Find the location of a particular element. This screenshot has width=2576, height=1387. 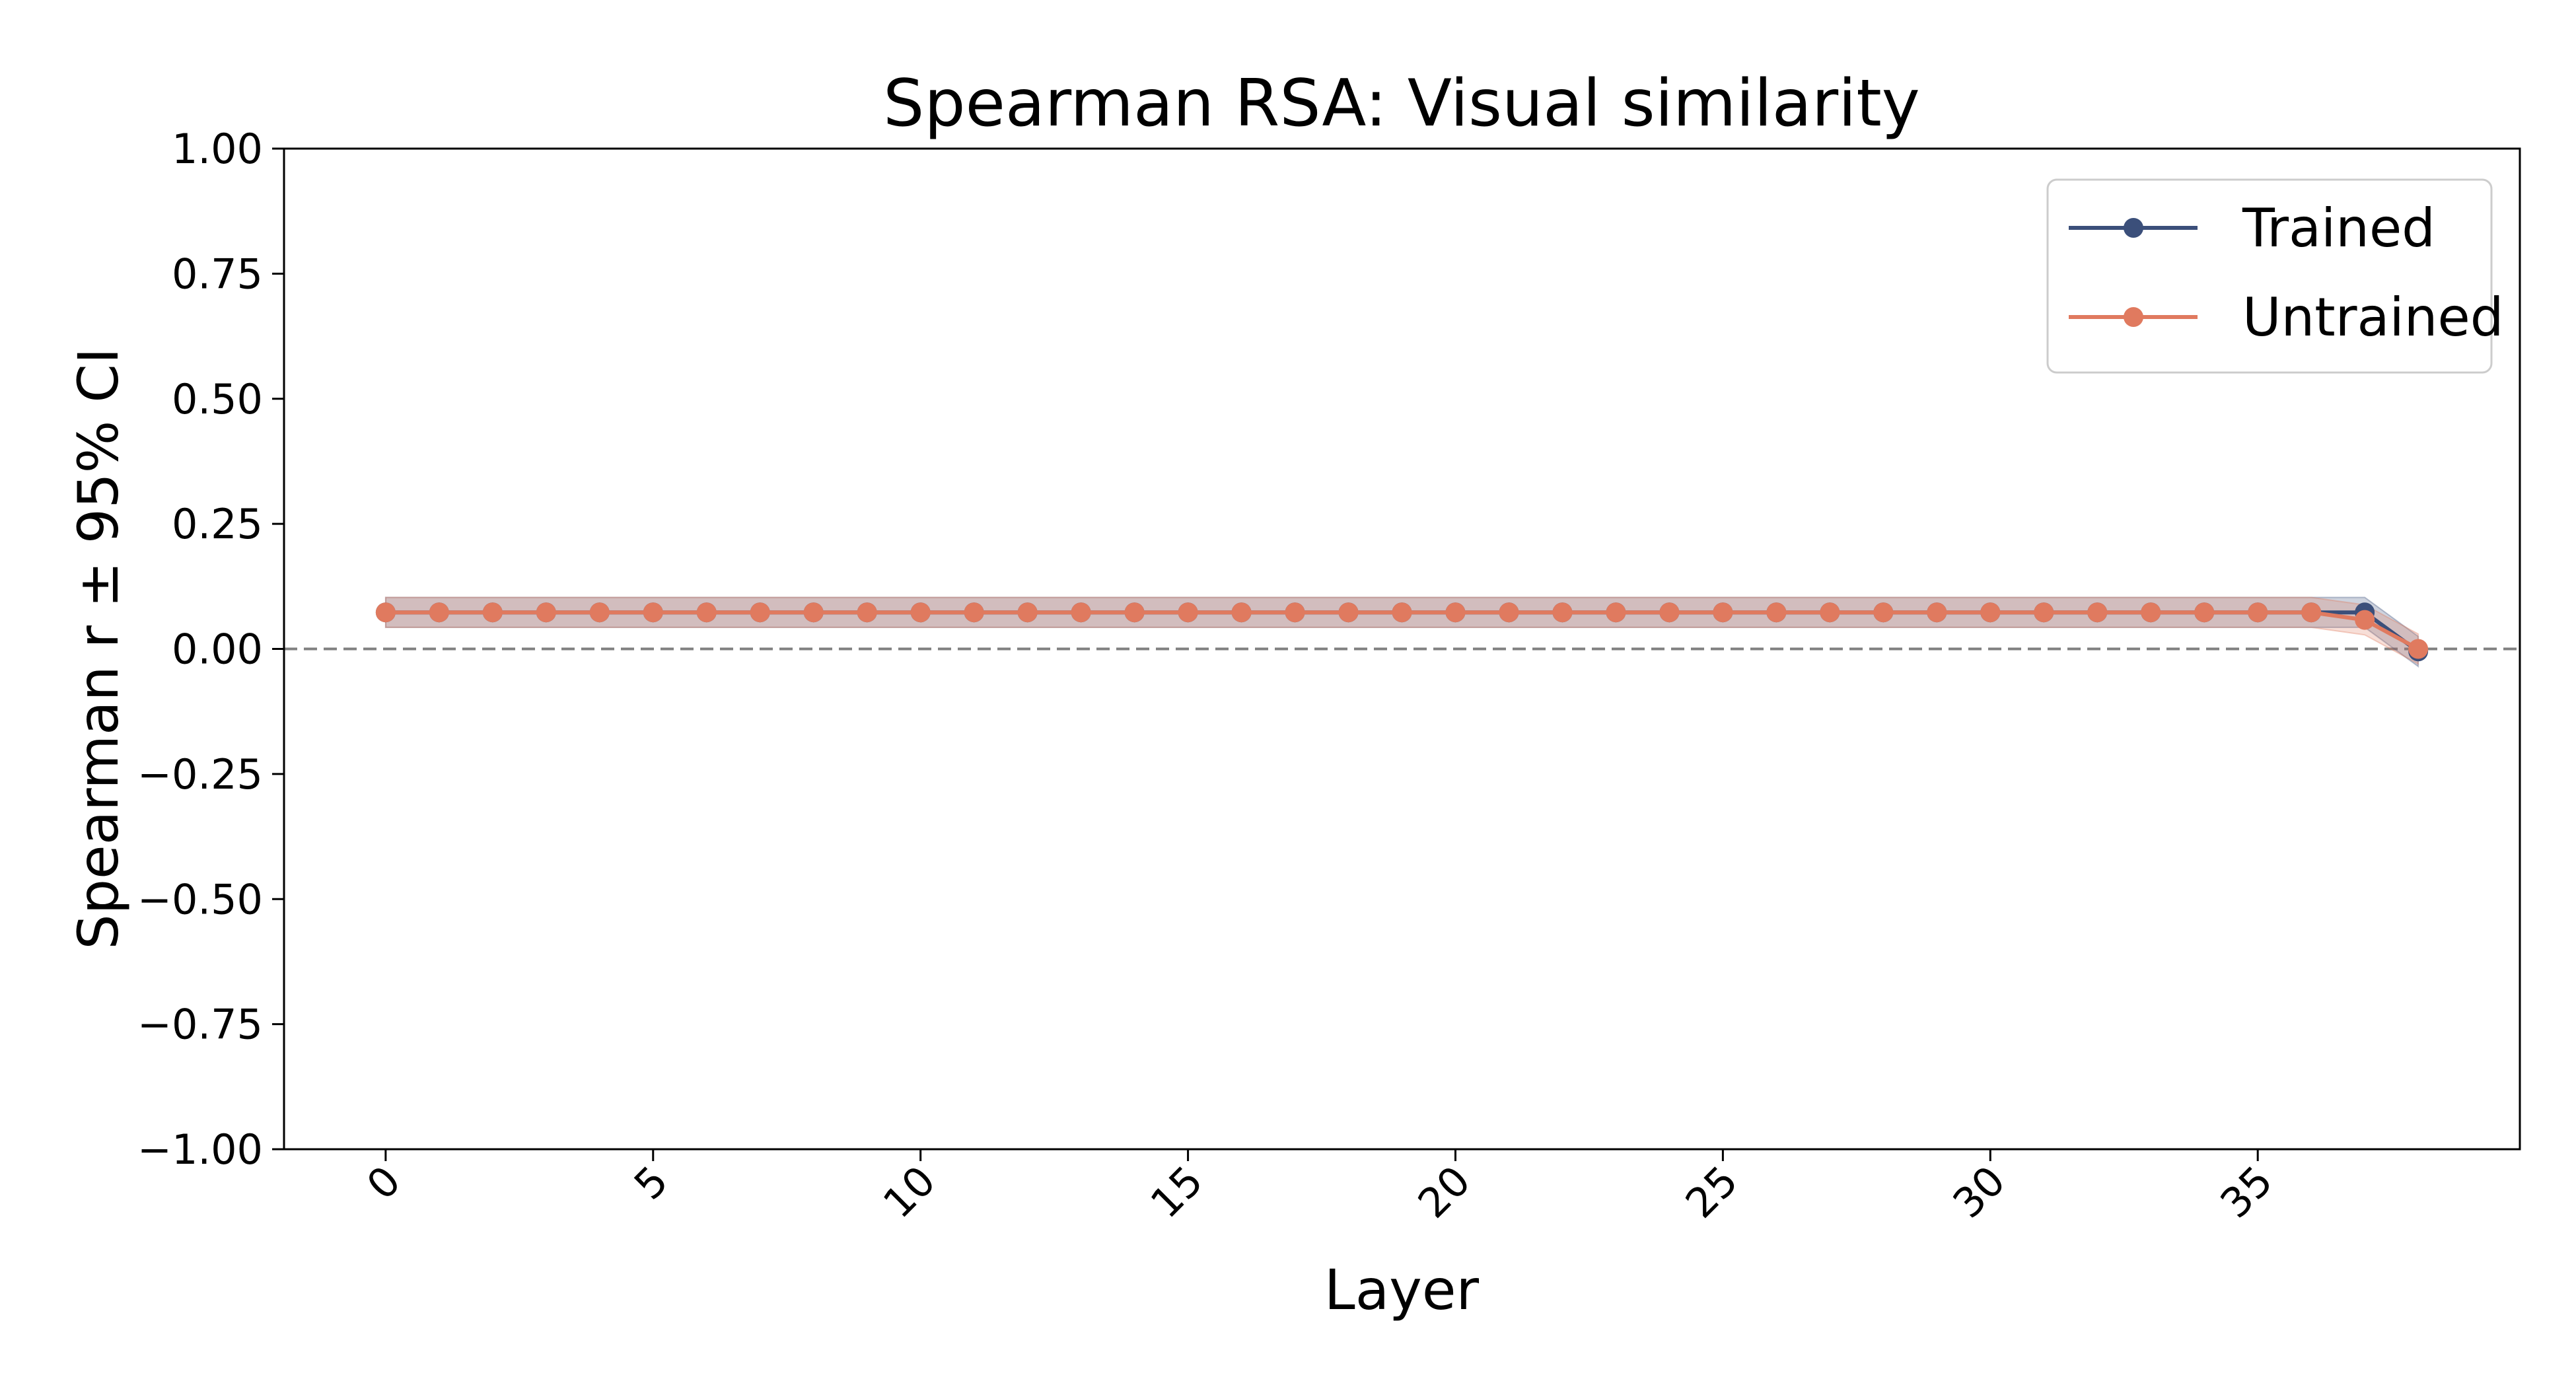

x-axis-label: Layer is located at coordinates (1402, 1290).